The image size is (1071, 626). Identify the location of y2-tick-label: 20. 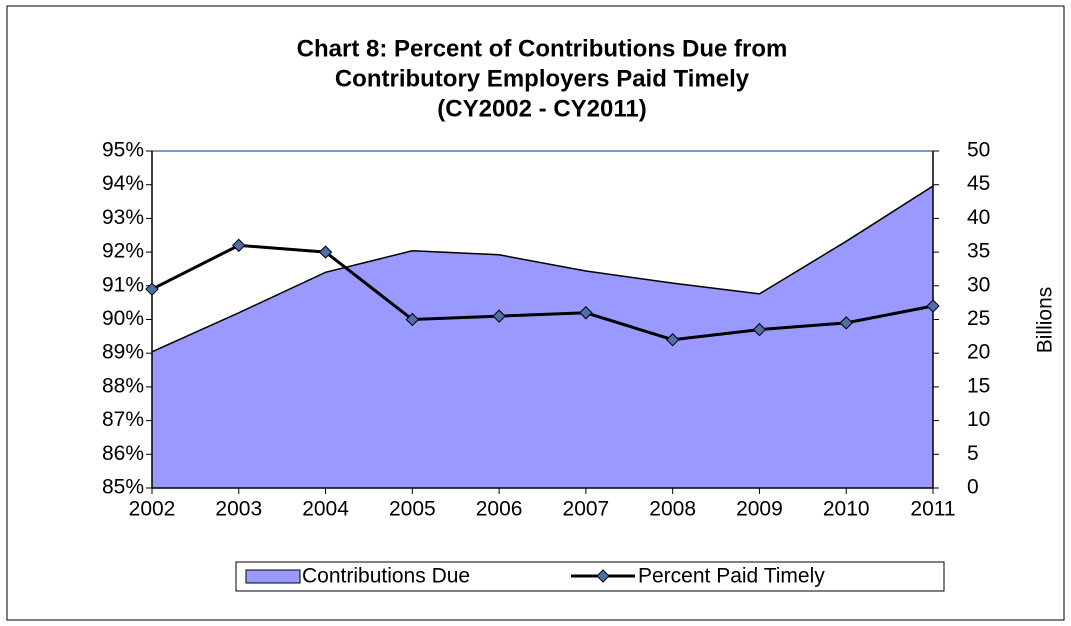
(978, 352).